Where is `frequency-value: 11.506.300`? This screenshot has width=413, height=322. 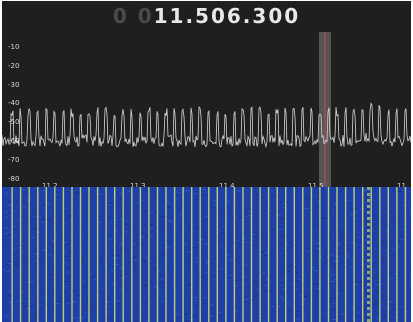 frequency-value: 11.506.300 is located at coordinates (227, 16).